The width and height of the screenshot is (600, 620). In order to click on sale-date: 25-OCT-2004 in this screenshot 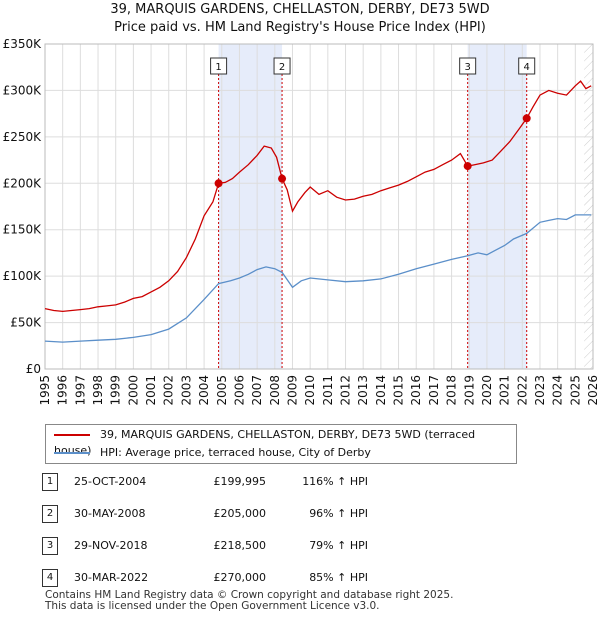, I will do `click(110, 481)`.